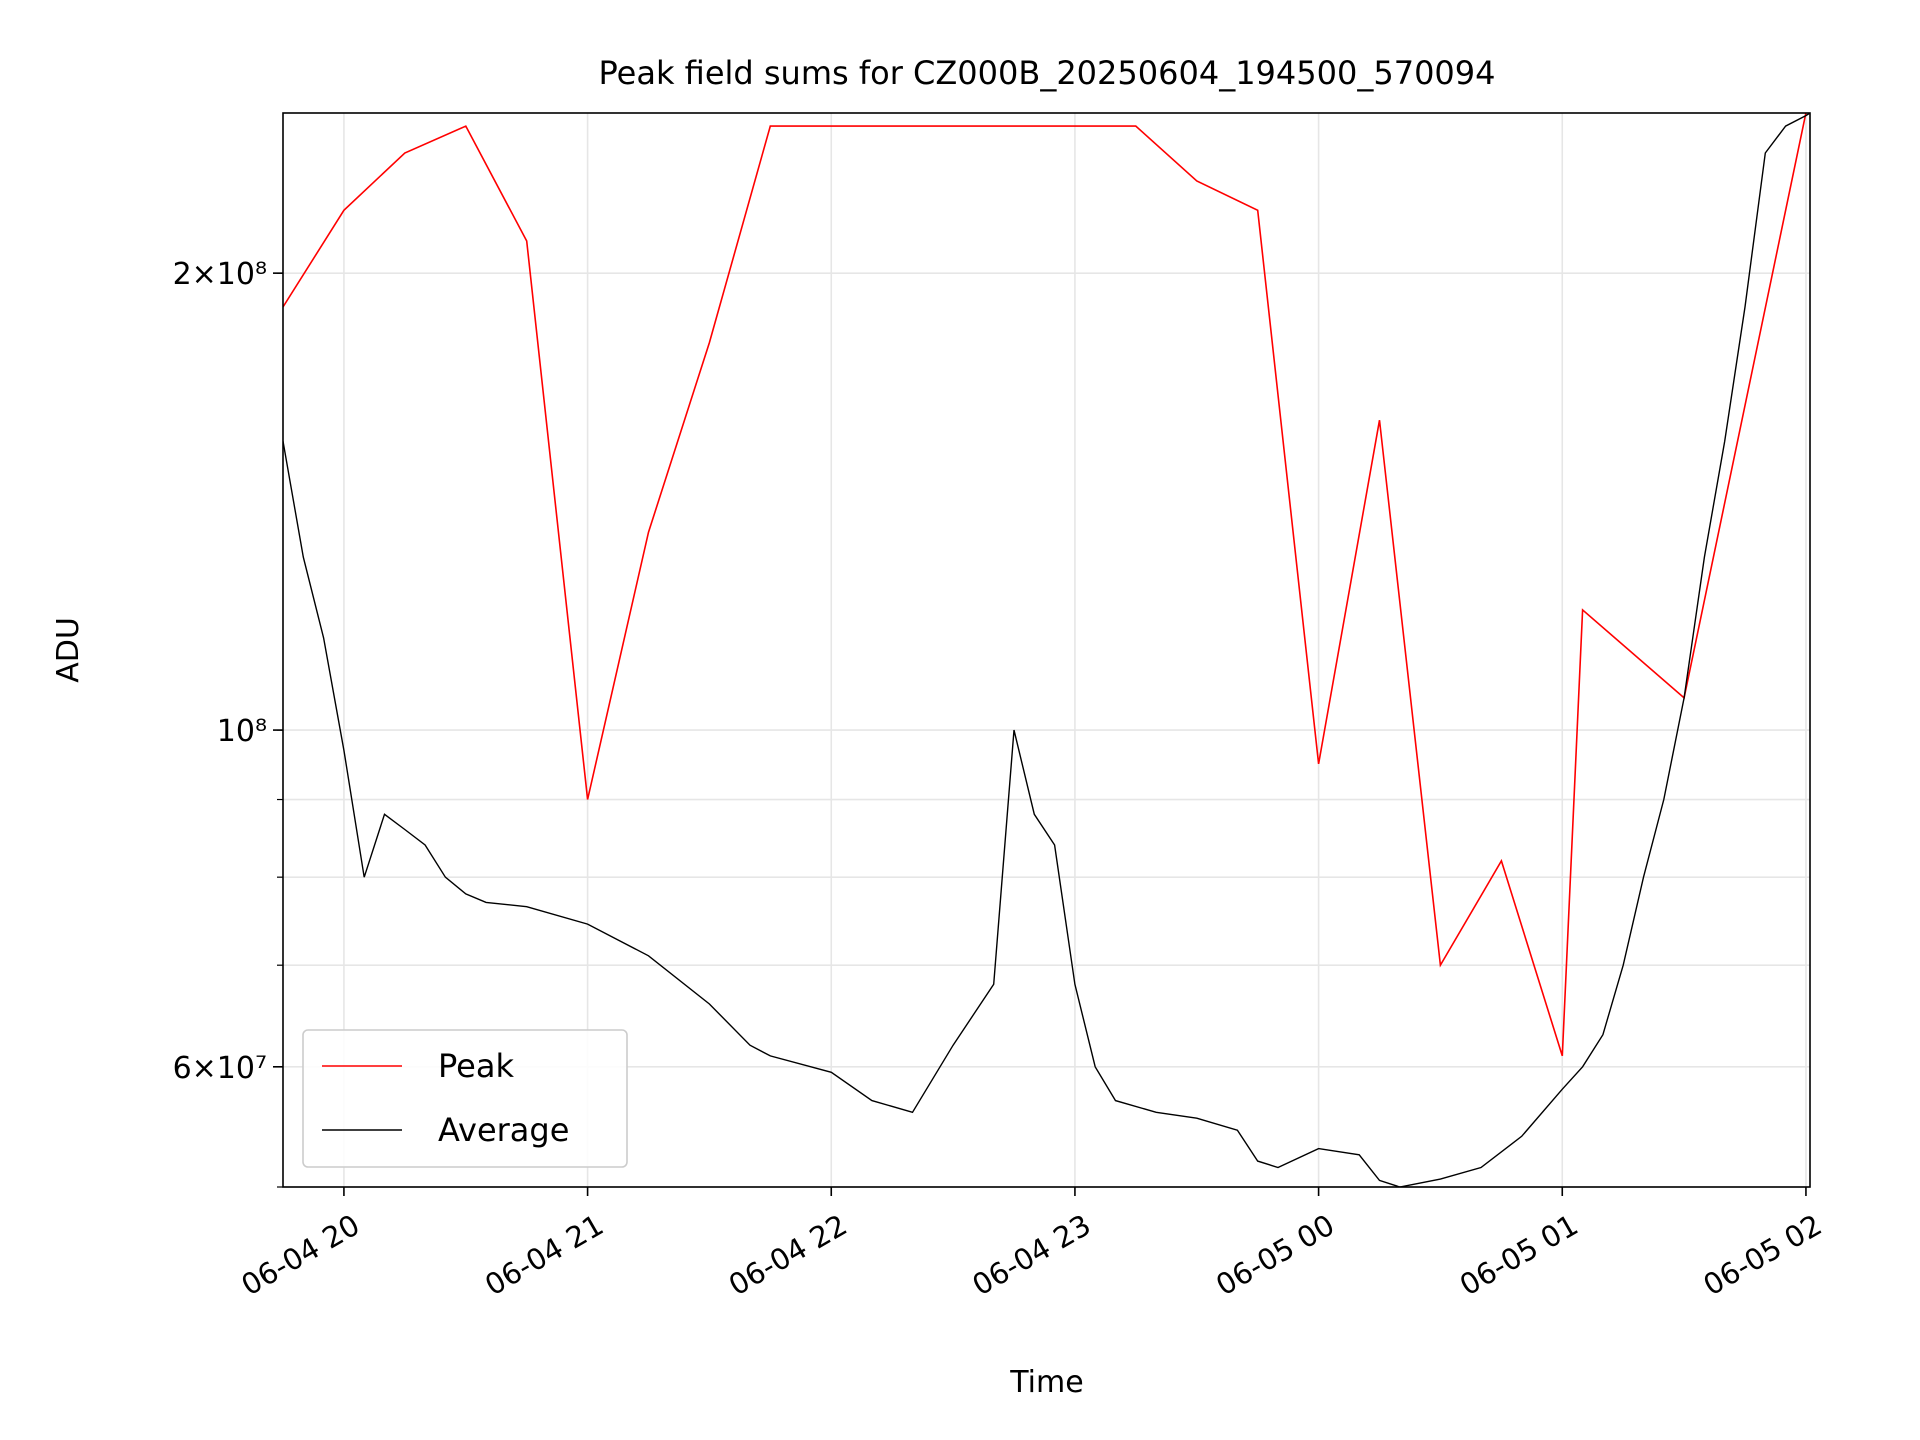 This screenshot has width=1920, height=1440. I want to click on legend-label-peak: Peak, so click(476, 1066).